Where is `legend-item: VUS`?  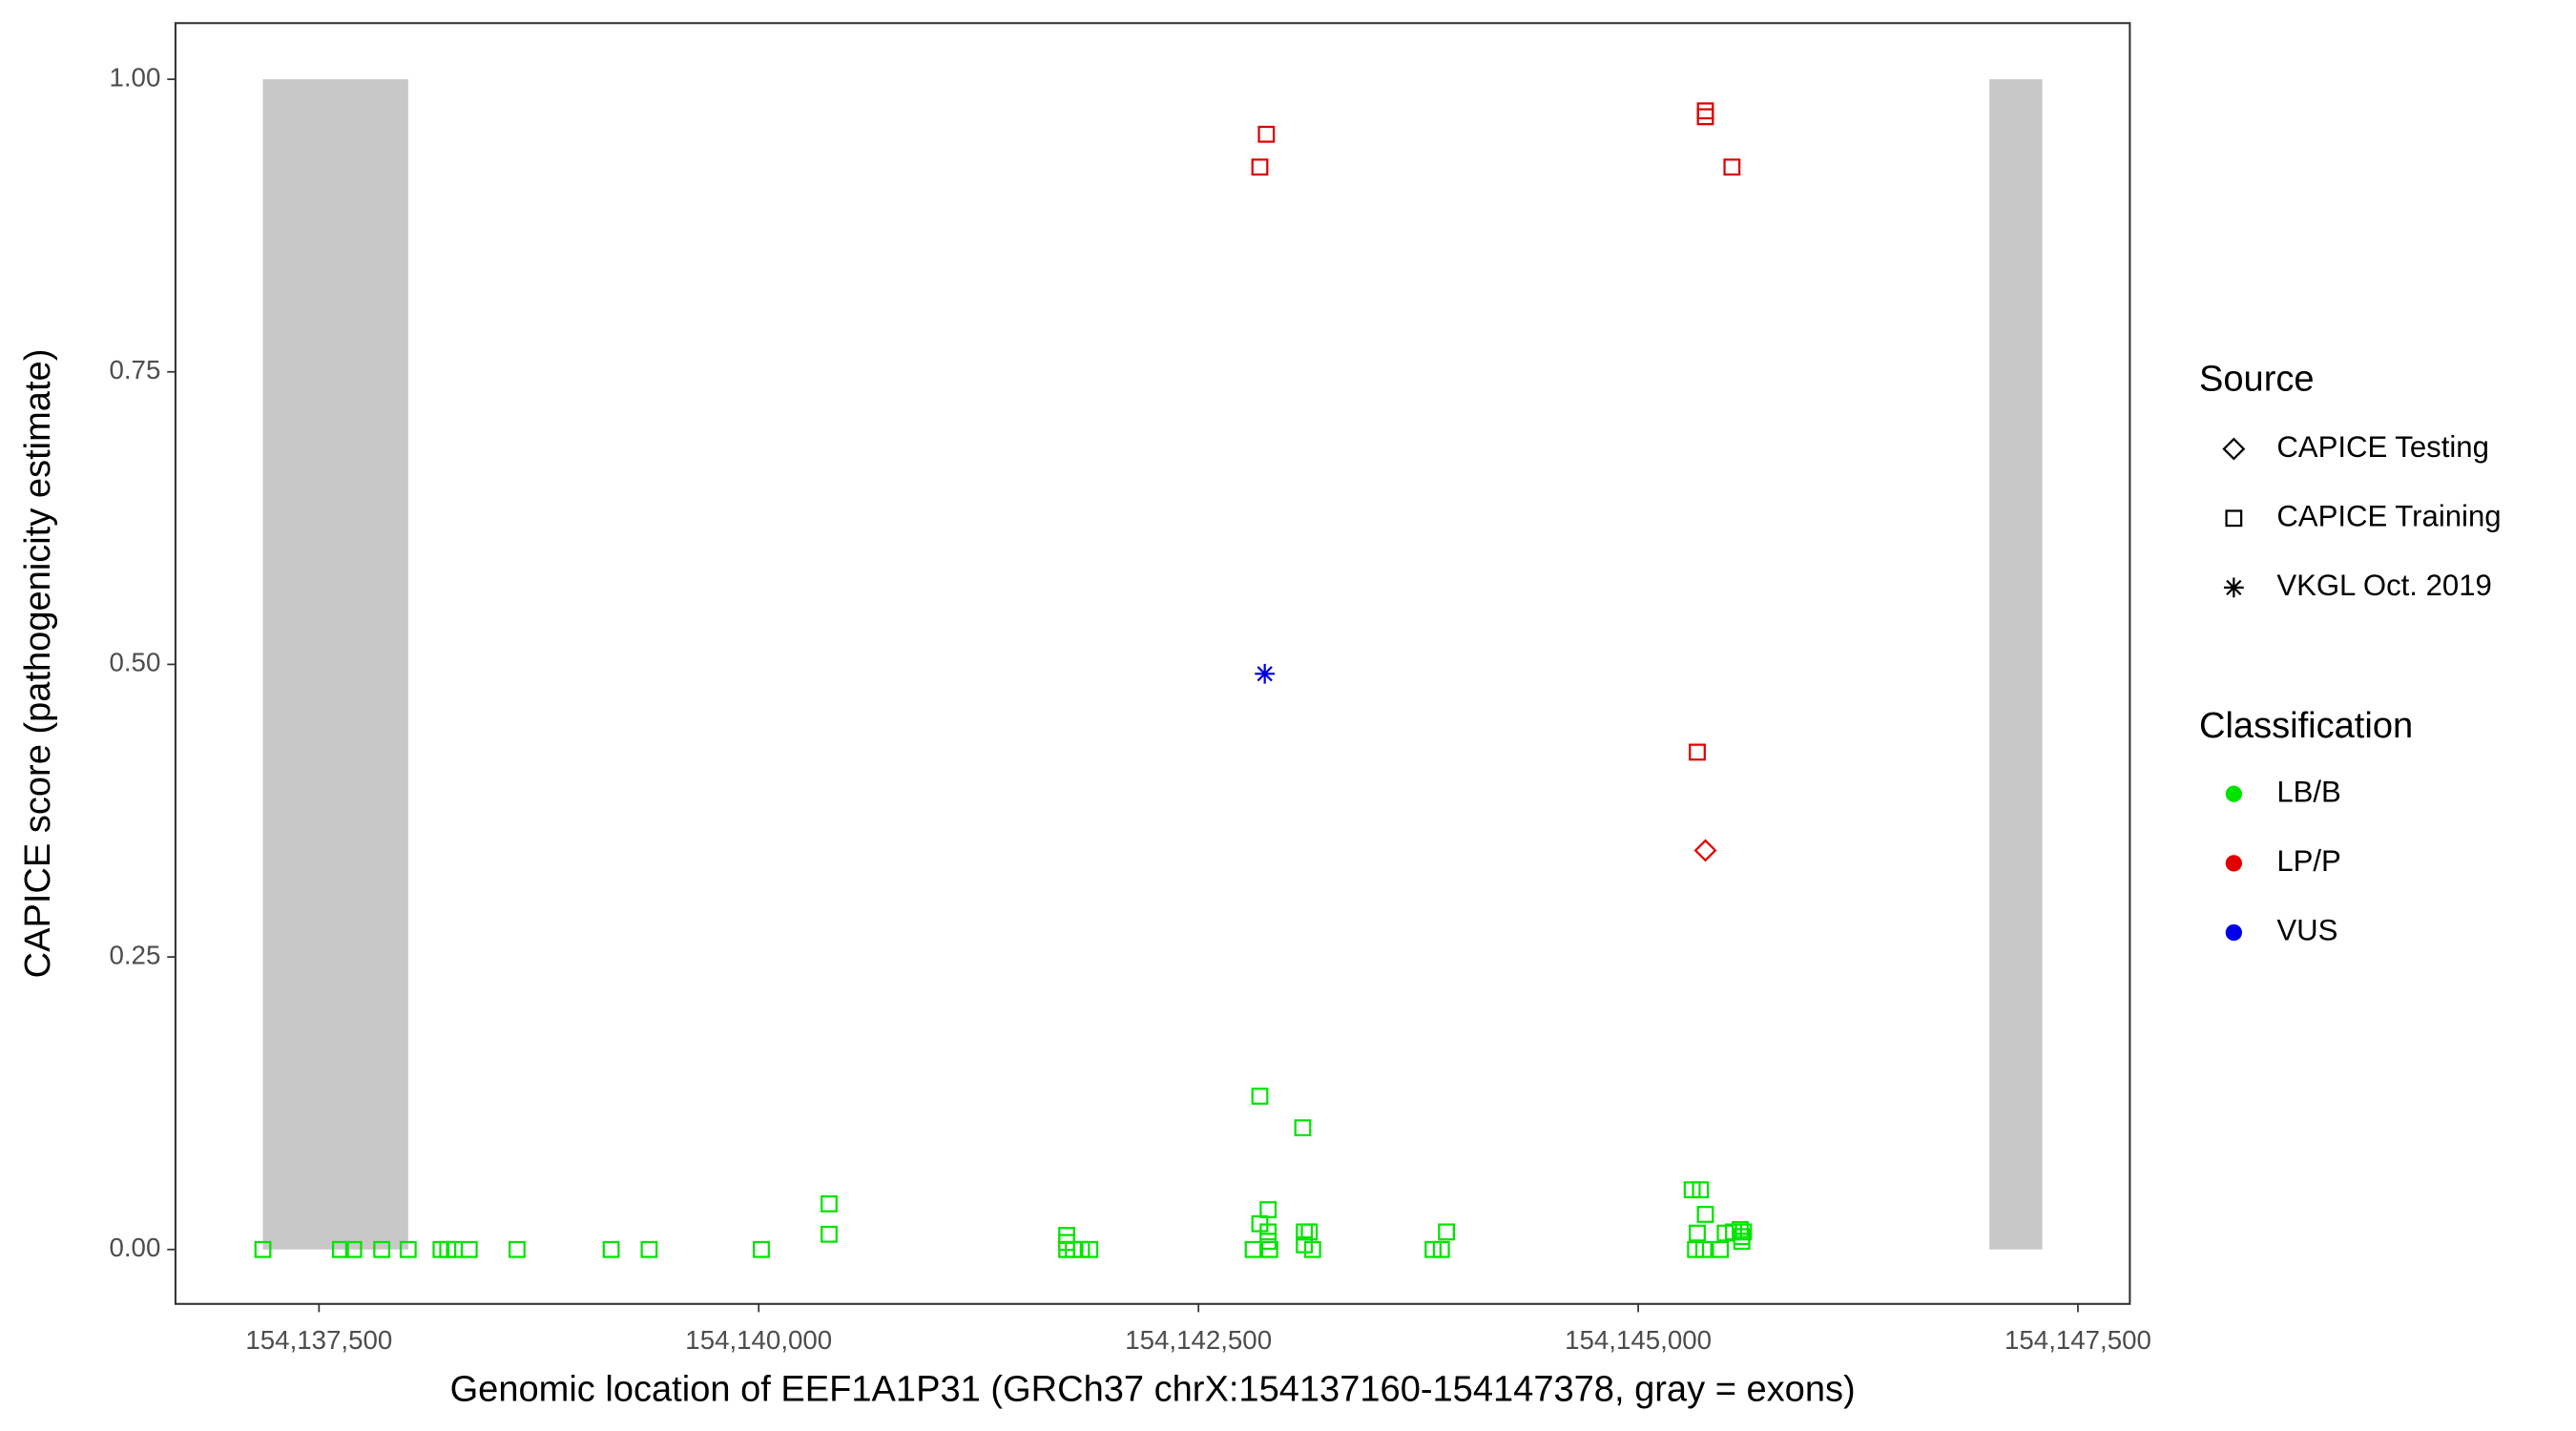
legend-item: VUS is located at coordinates (2306, 930).